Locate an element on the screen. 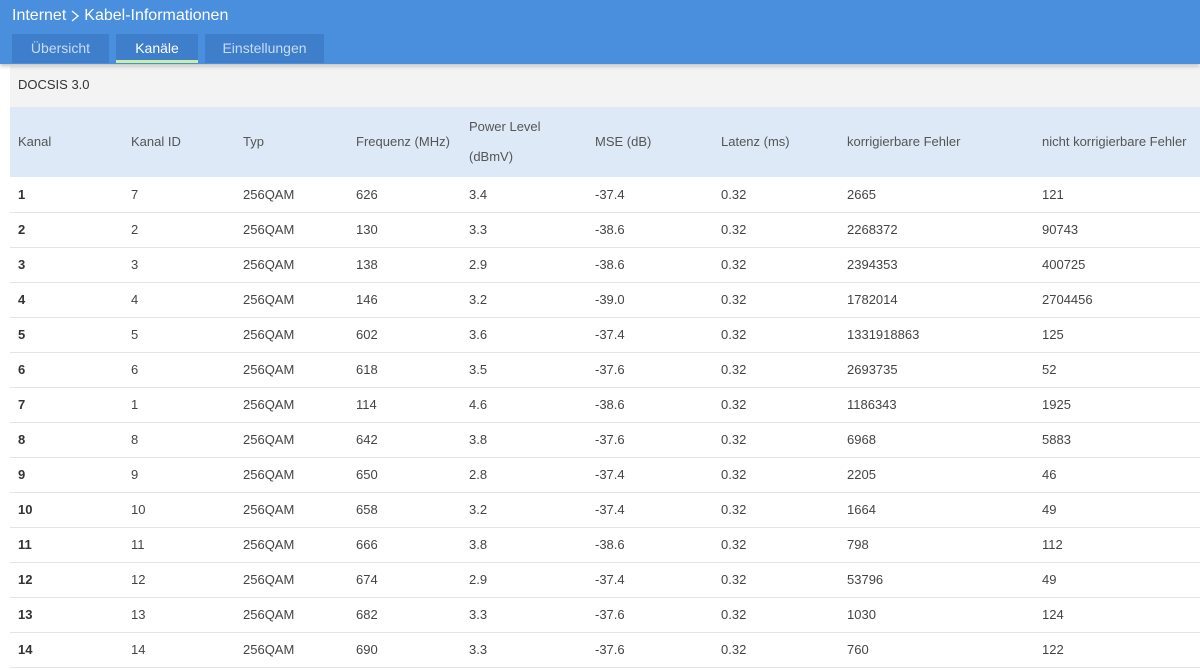  korrigierbare-fehler-cell: 2693735 is located at coordinates (872, 369).